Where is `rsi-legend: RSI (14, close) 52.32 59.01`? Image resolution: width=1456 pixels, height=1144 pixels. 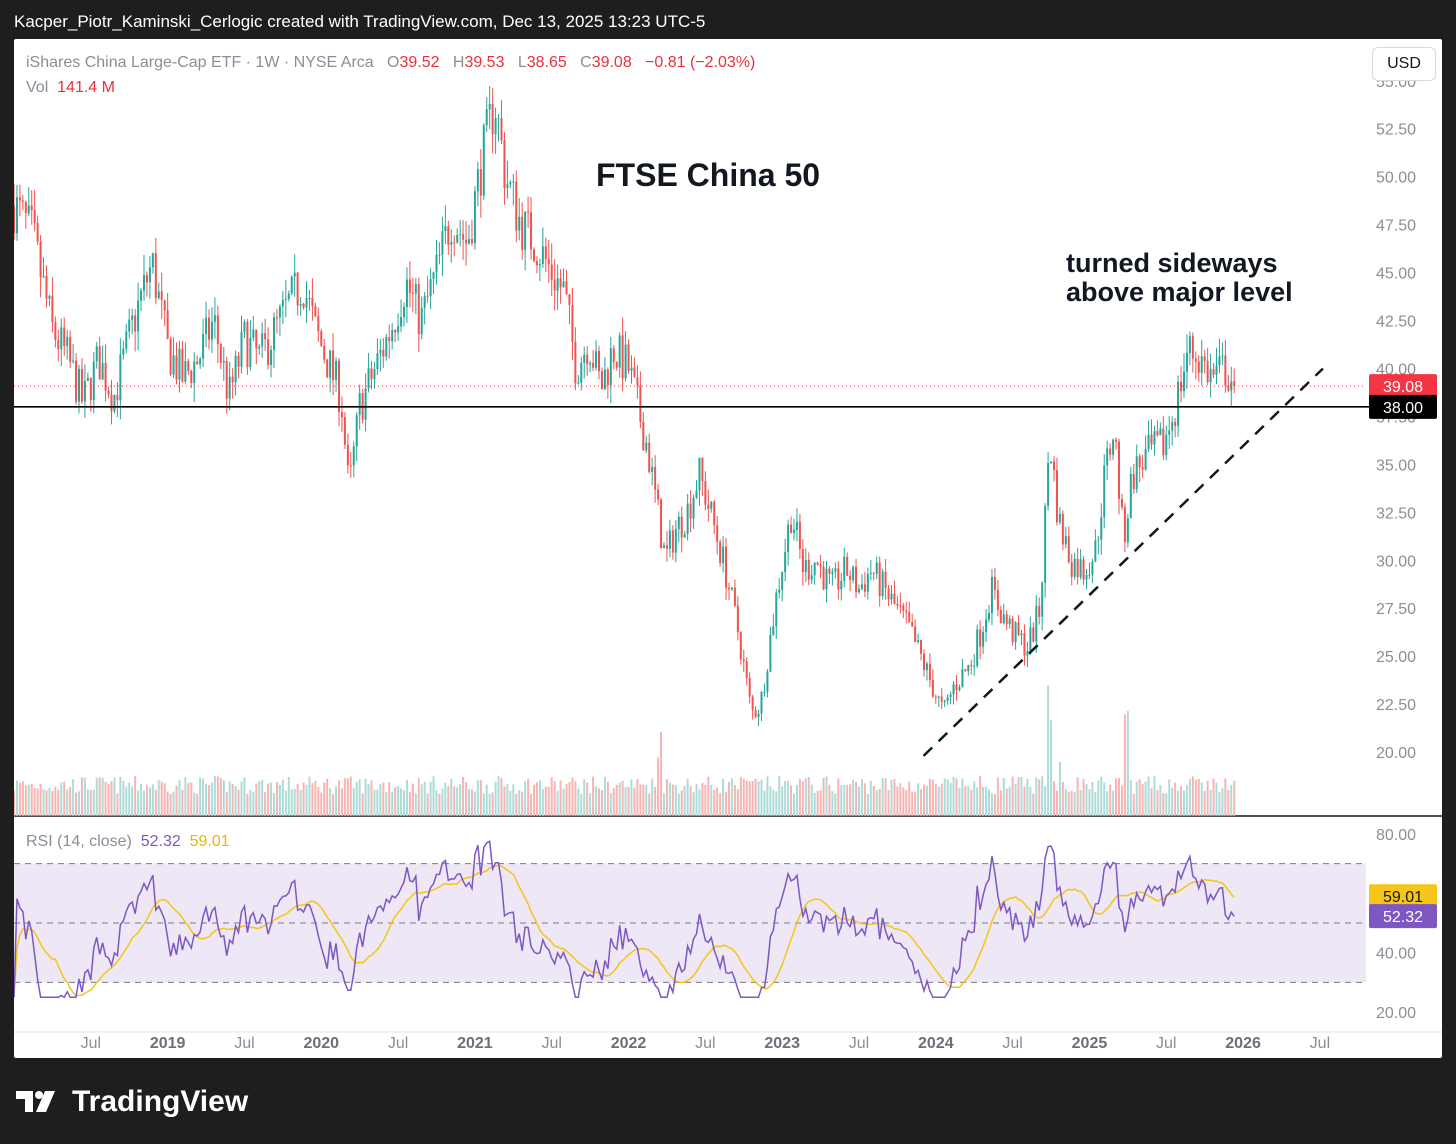
rsi-legend: RSI (14, close) 52.32 59.01 is located at coordinates (128, 842).